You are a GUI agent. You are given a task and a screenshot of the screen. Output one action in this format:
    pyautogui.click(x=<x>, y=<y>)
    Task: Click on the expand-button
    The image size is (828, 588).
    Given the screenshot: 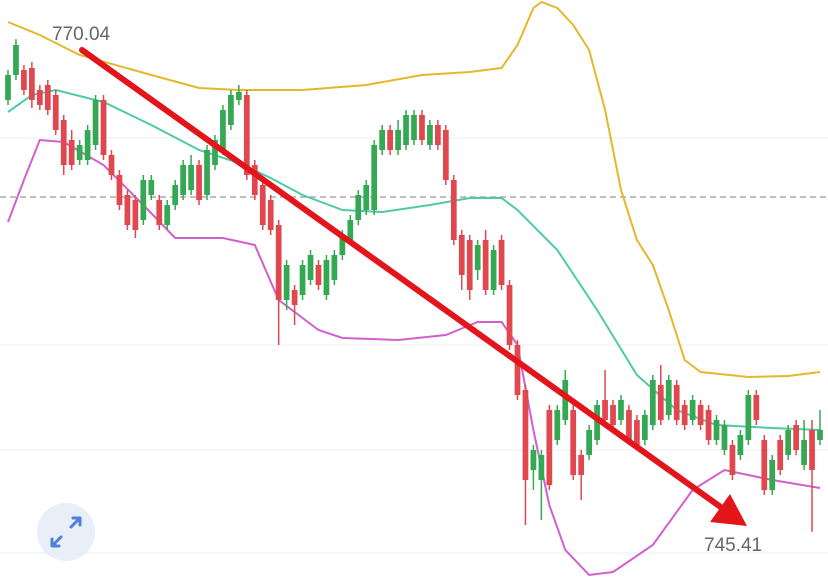 What is the action you would take?
    pyautogui.click(x=66, y=532)
    